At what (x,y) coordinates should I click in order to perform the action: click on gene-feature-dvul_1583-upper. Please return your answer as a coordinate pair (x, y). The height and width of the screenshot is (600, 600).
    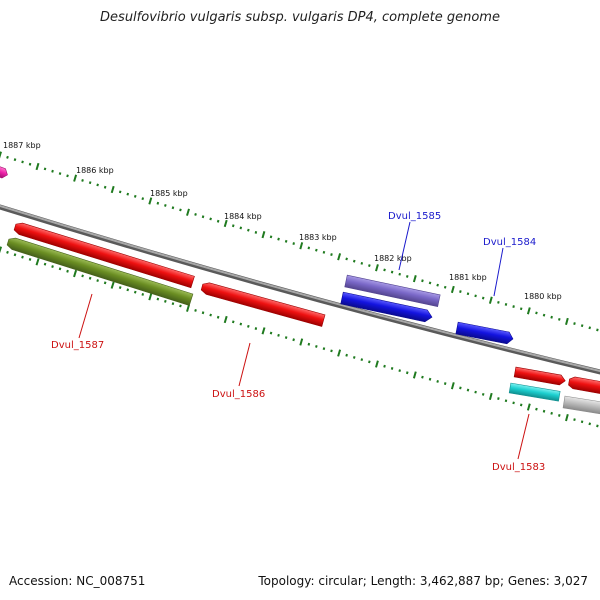
    Looking at the image, I should click on (539, 376).